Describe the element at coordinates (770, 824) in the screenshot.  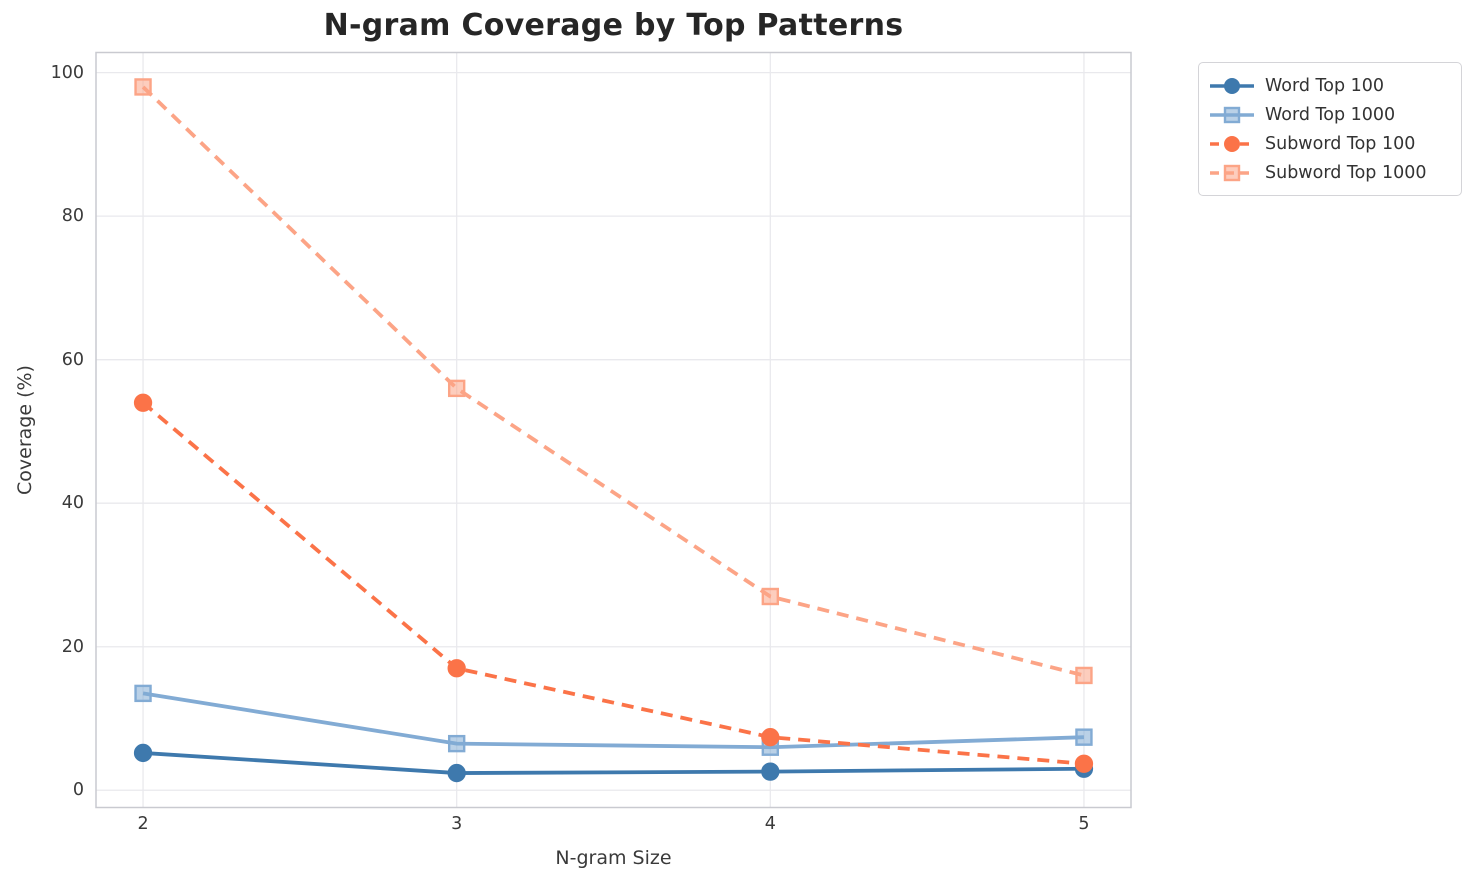
I see `x-tick-label: 4` at that location.